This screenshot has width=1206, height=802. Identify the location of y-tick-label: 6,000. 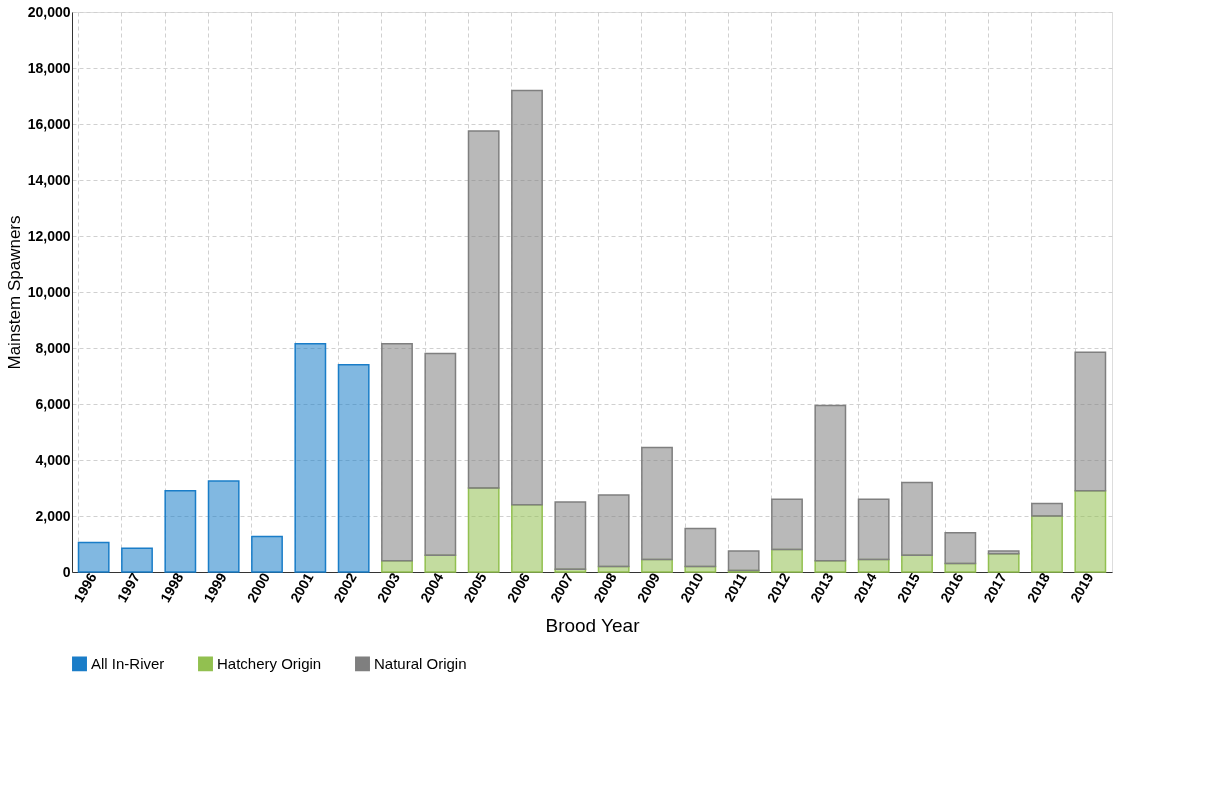
(53, 403).